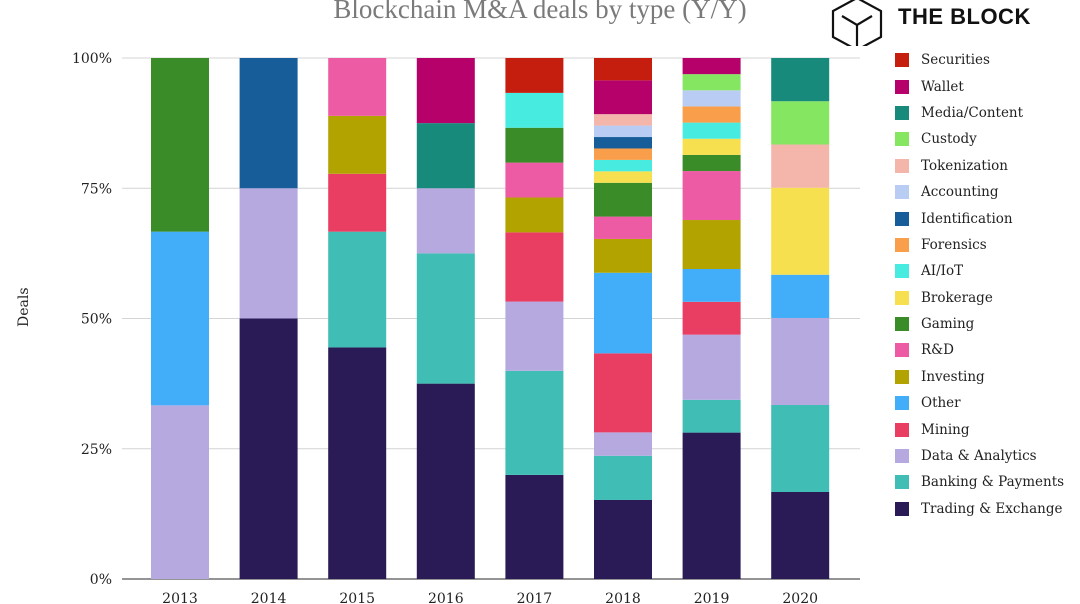 This screenshot has height=604, width=1080. Describe the element at coordinates (972, 112) in the screenshot. I see `legend-label: Media/Content` at that location.